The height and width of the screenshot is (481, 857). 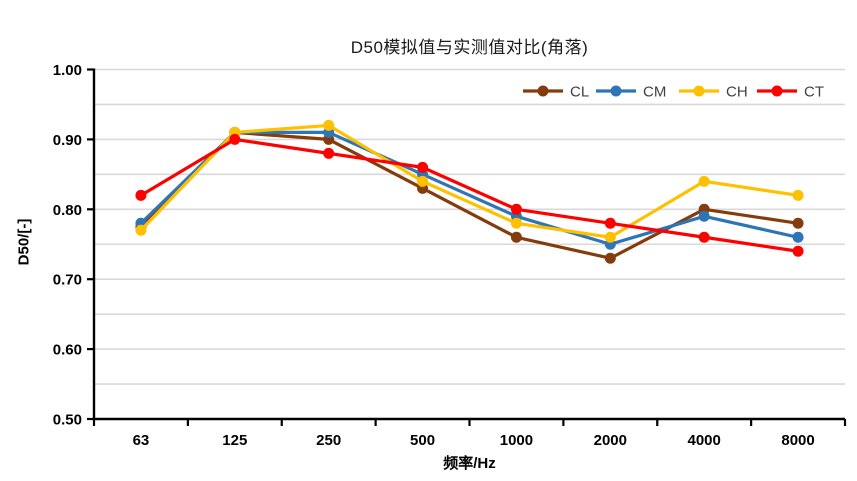 I want to click on legend-item-CL: CL, so click(x=556, y=92).